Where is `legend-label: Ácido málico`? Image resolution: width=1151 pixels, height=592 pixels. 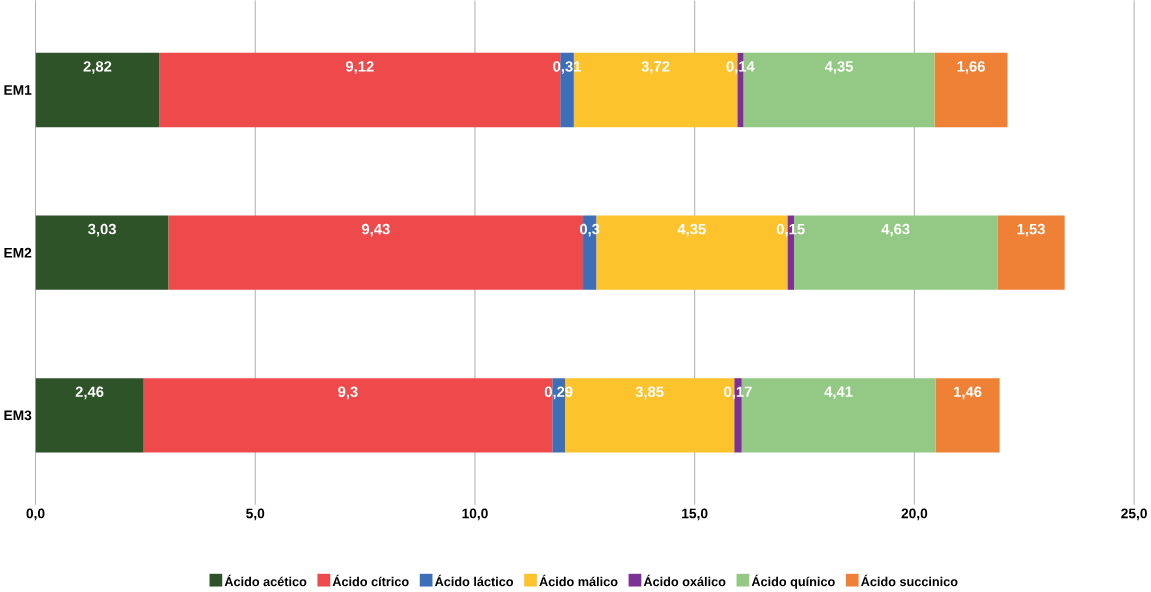 legend-label: Ácido málico is located at coordinates (578, 580).